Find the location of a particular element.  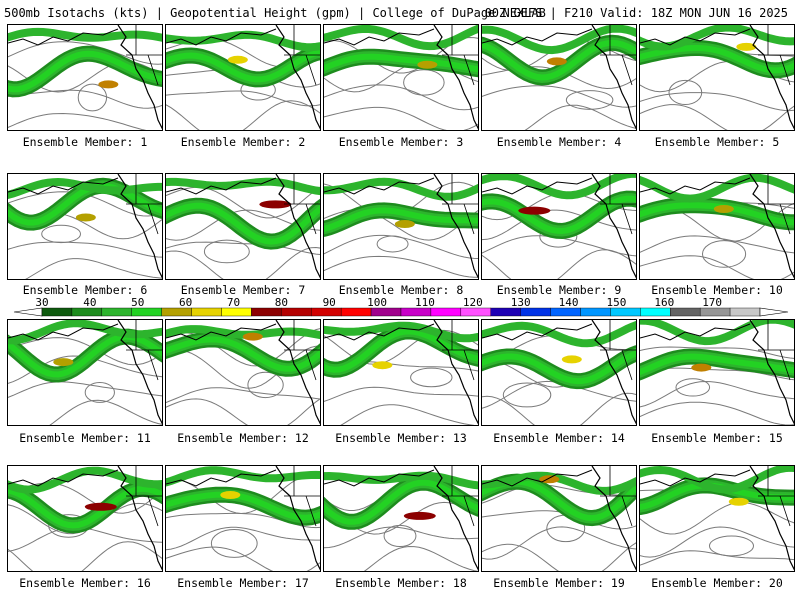

scale-tick-label: 40 is located at coordinates (89, 302).